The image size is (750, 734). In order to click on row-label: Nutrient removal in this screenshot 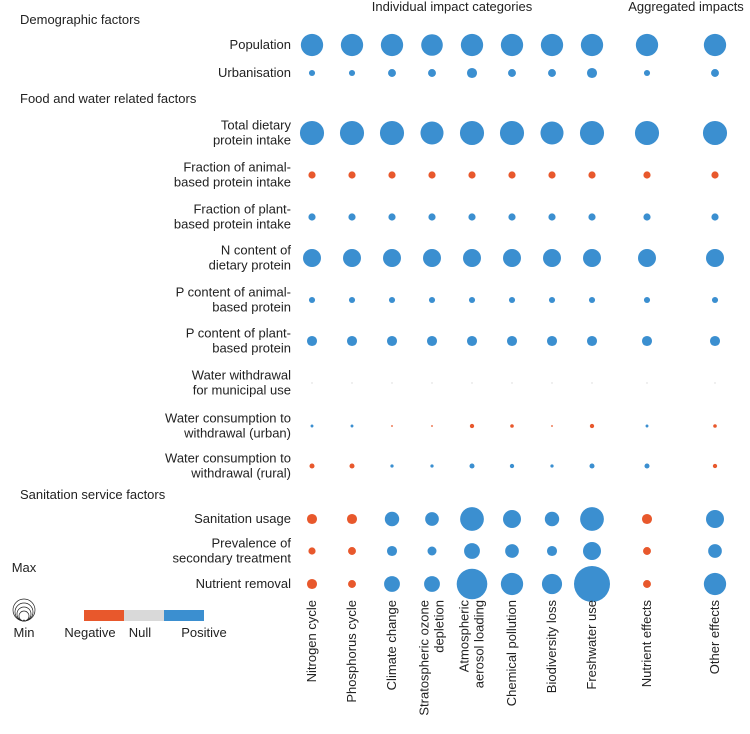, I will do `click(243, 583)`.